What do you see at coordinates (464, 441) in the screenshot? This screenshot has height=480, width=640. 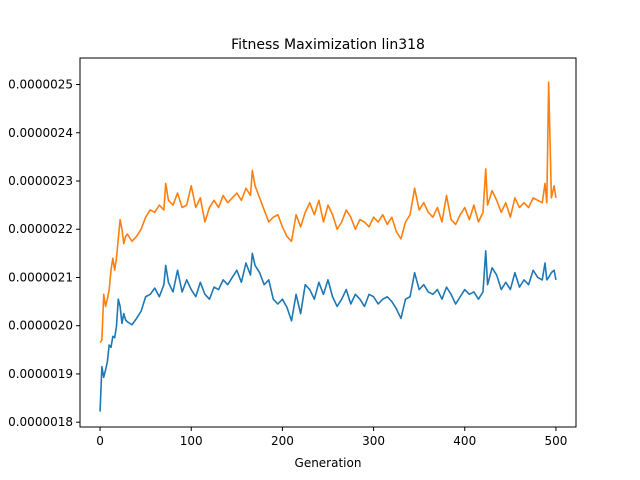 I see `x-tick-label: 400` at bounding box center [464, 441].